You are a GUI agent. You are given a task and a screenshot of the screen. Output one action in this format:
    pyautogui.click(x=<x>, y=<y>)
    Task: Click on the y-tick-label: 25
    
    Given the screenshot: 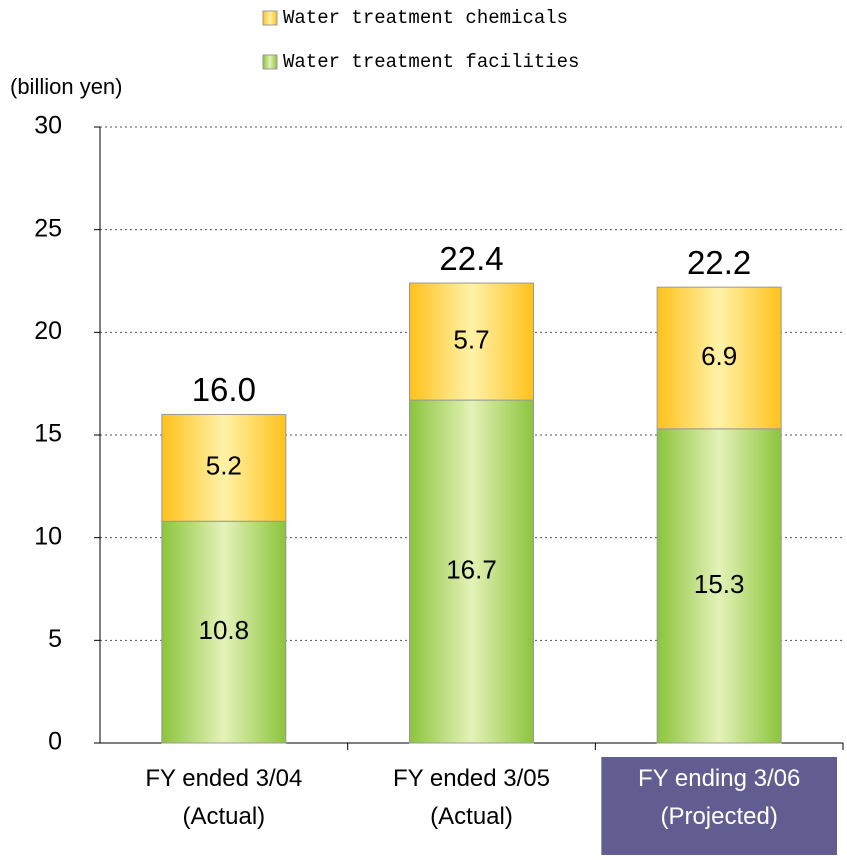 What is the action you would take?
    pyautogui.click(x=48, y=228)
    